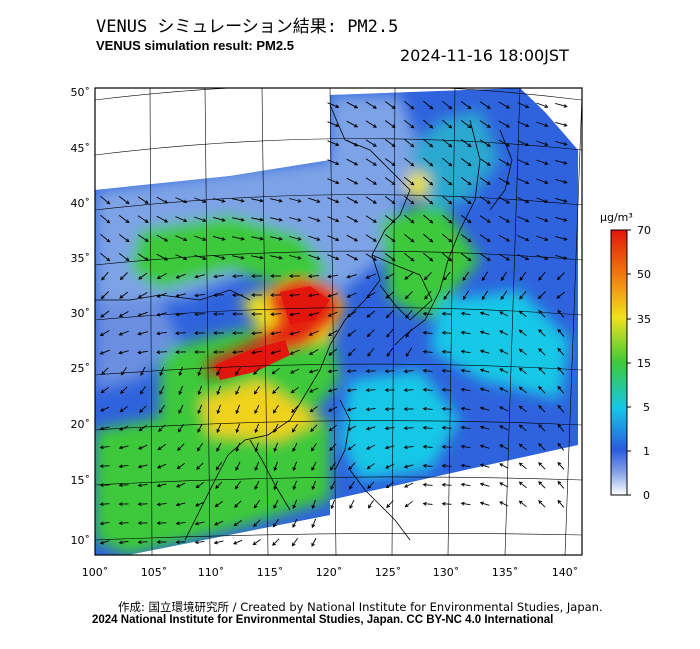  I want to click on lon-label: 115˚, so click(270, 572).